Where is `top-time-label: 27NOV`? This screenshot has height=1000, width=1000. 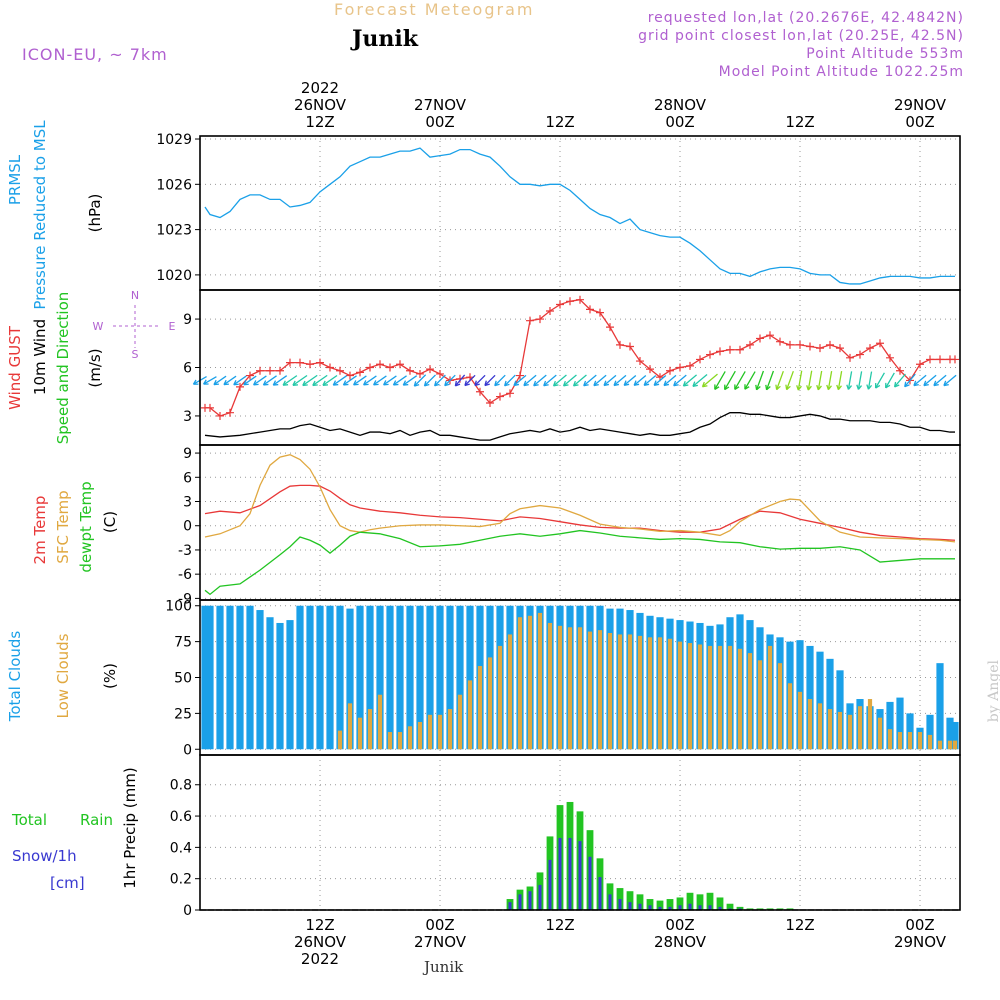 top-time-label: 27NOV is located at coordinates (440, 105).